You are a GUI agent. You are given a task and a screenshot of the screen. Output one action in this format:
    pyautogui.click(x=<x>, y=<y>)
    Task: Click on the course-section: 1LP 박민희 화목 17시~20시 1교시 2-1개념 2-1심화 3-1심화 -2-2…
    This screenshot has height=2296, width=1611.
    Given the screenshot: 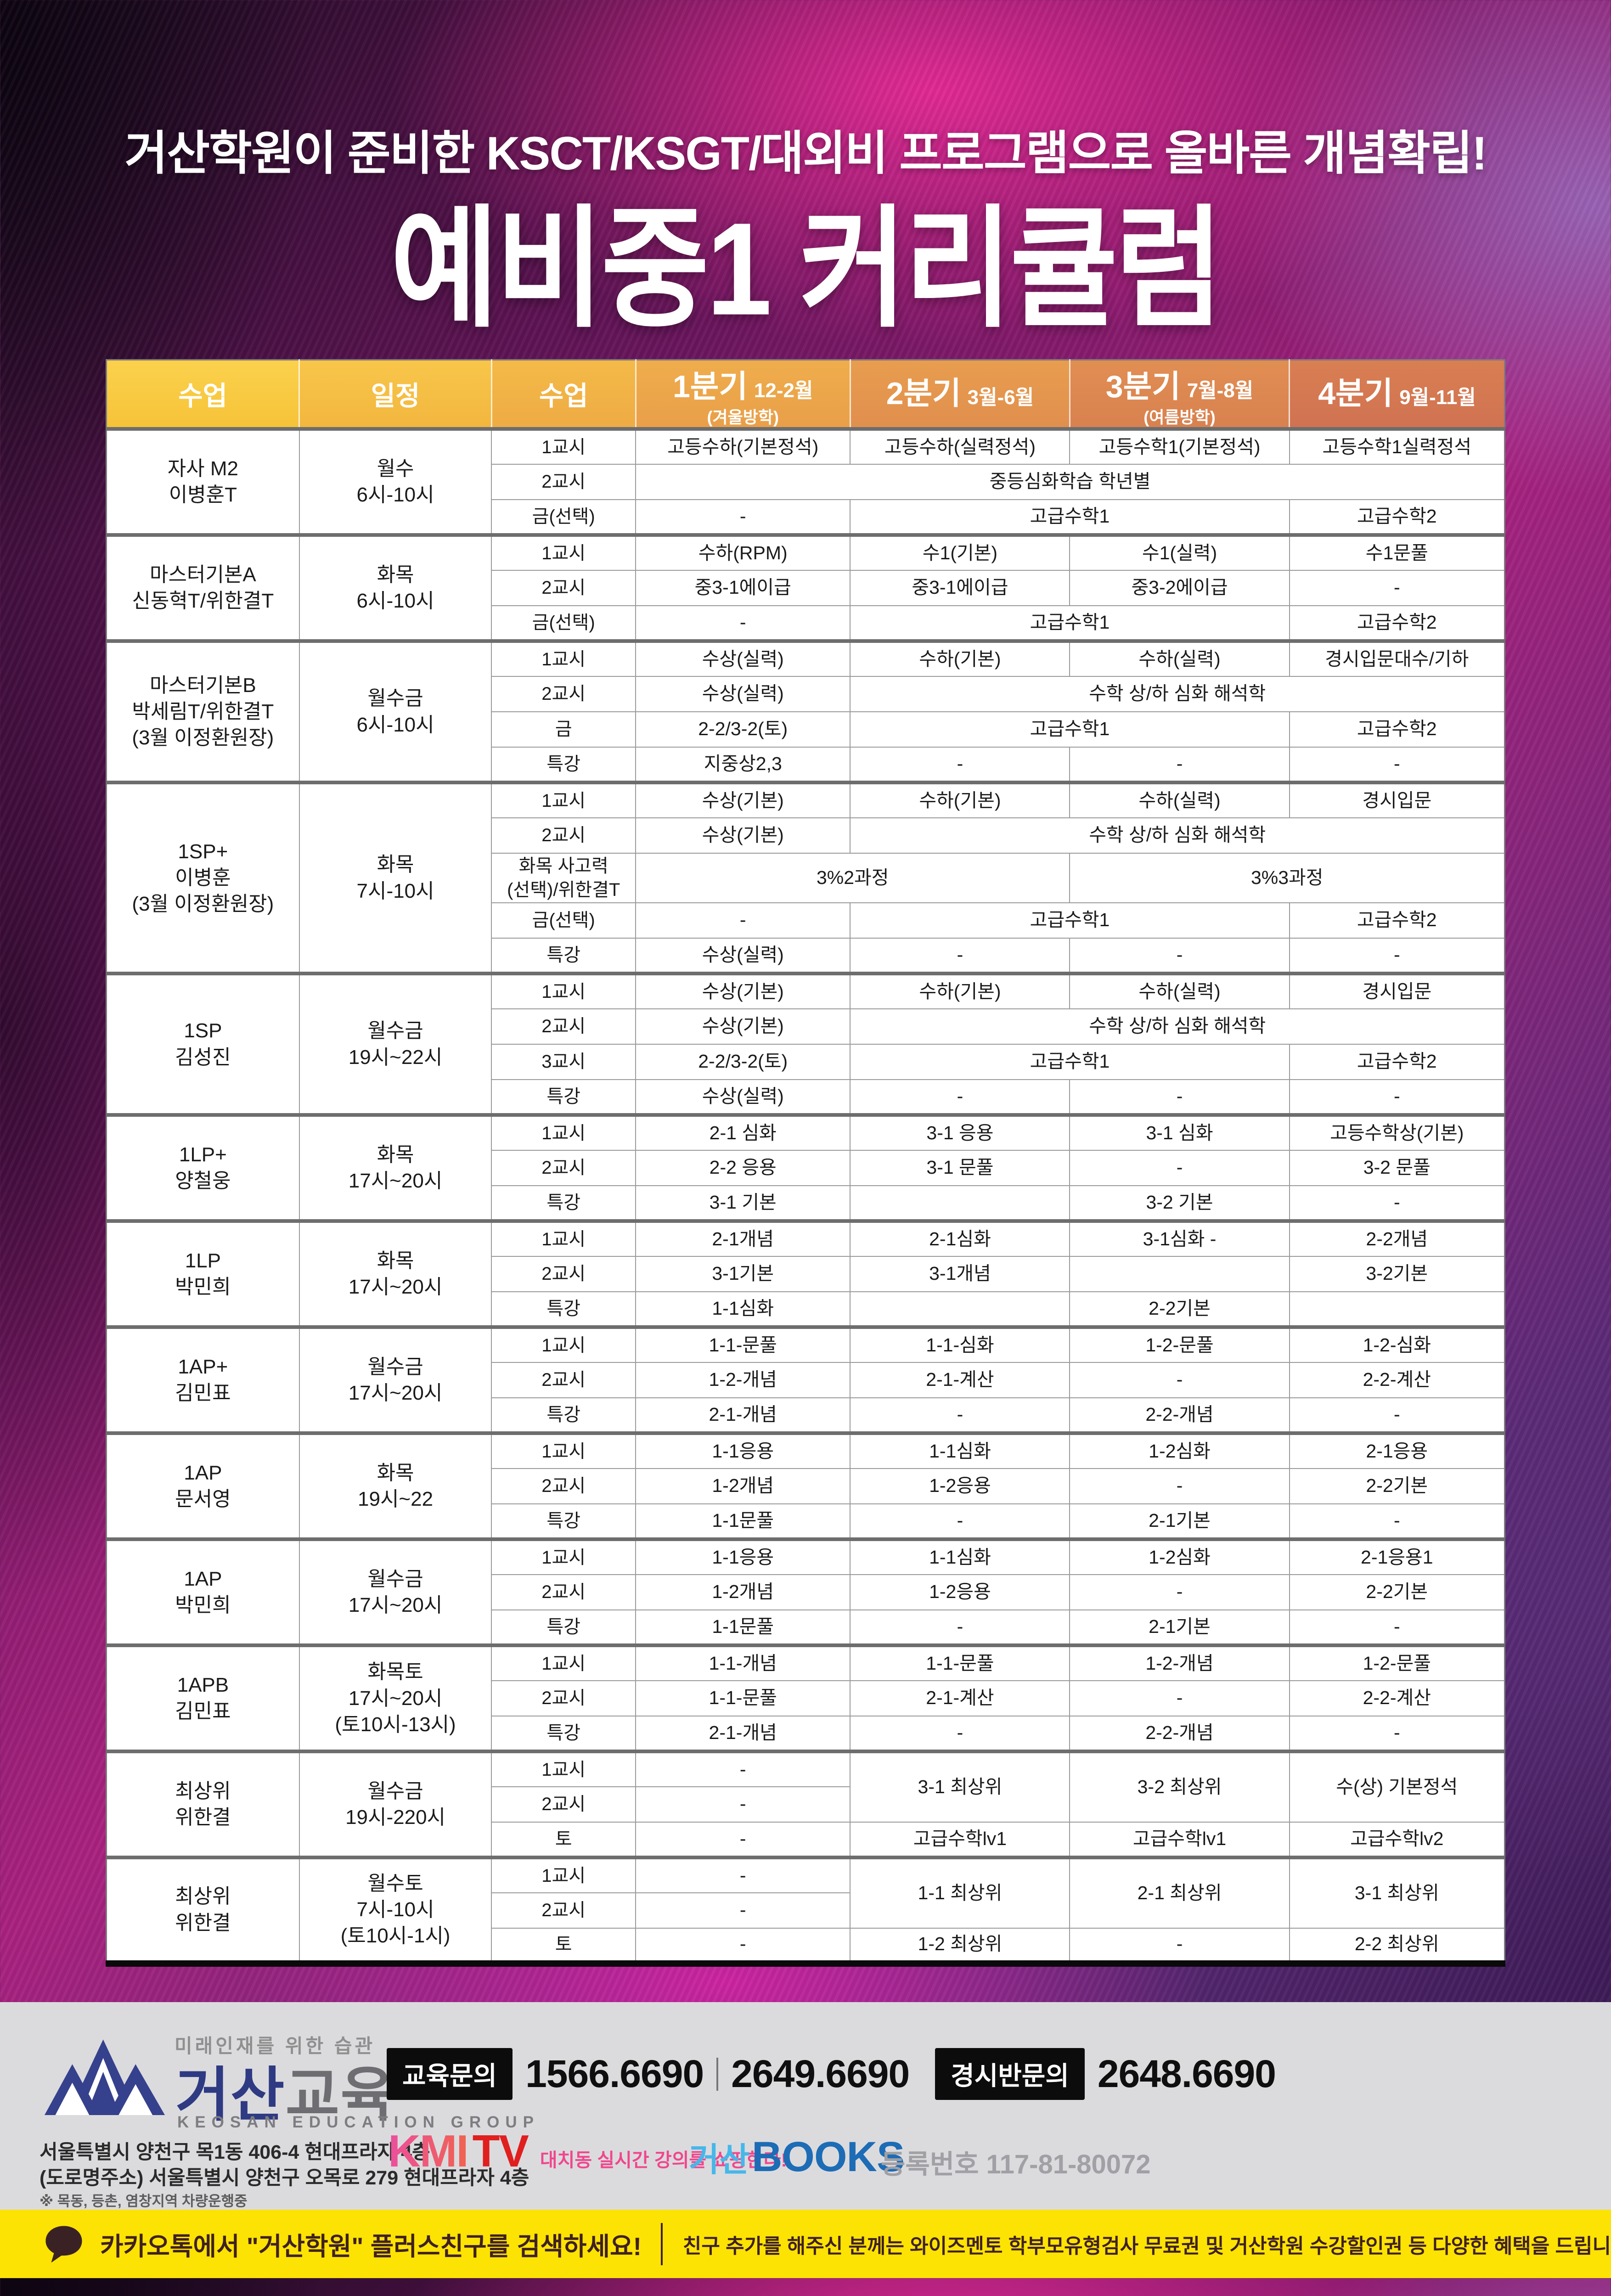 What is the action you would take?
    pyautogui.click(x=806, y=1274)
    